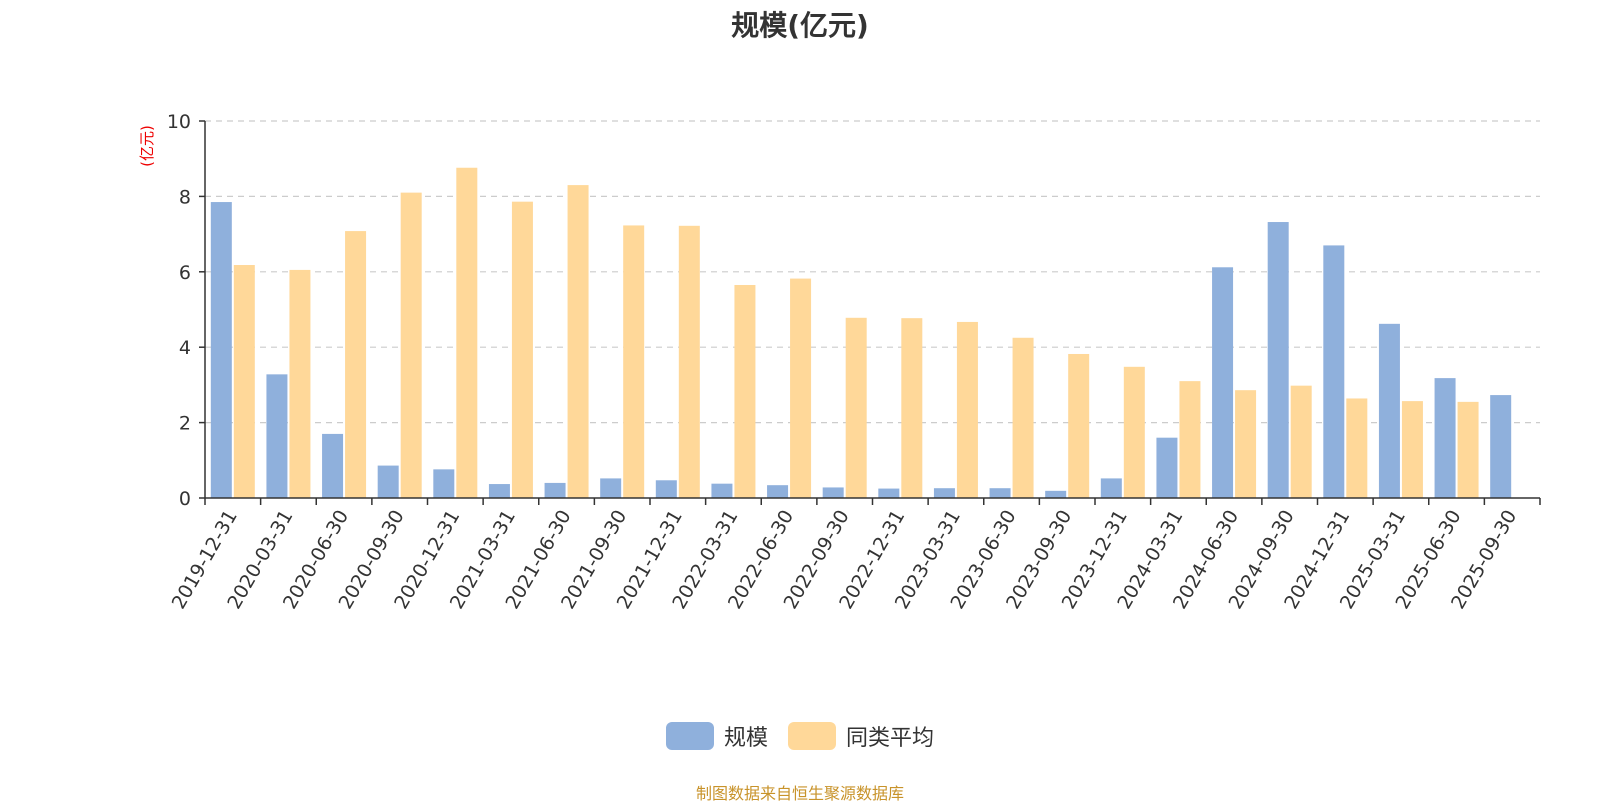 This screenshot has height=804, width=1600. I want to click on legend-label: 规模, so click(745, 738).